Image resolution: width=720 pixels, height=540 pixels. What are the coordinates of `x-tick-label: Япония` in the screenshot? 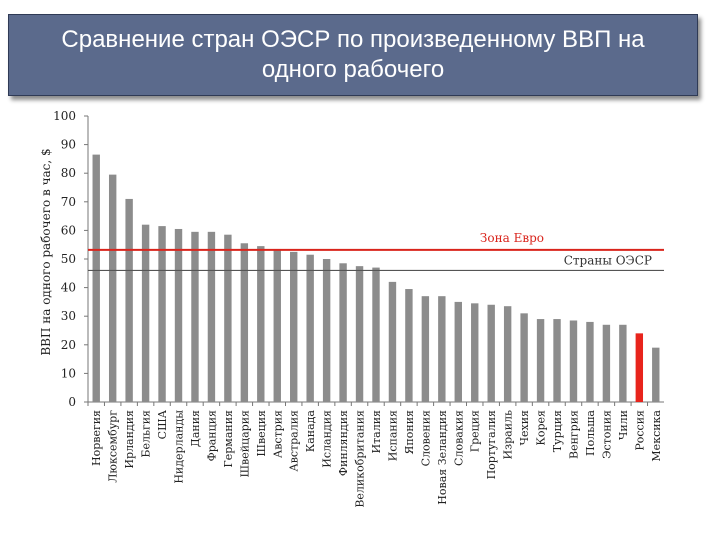 It's located at (409, 432).